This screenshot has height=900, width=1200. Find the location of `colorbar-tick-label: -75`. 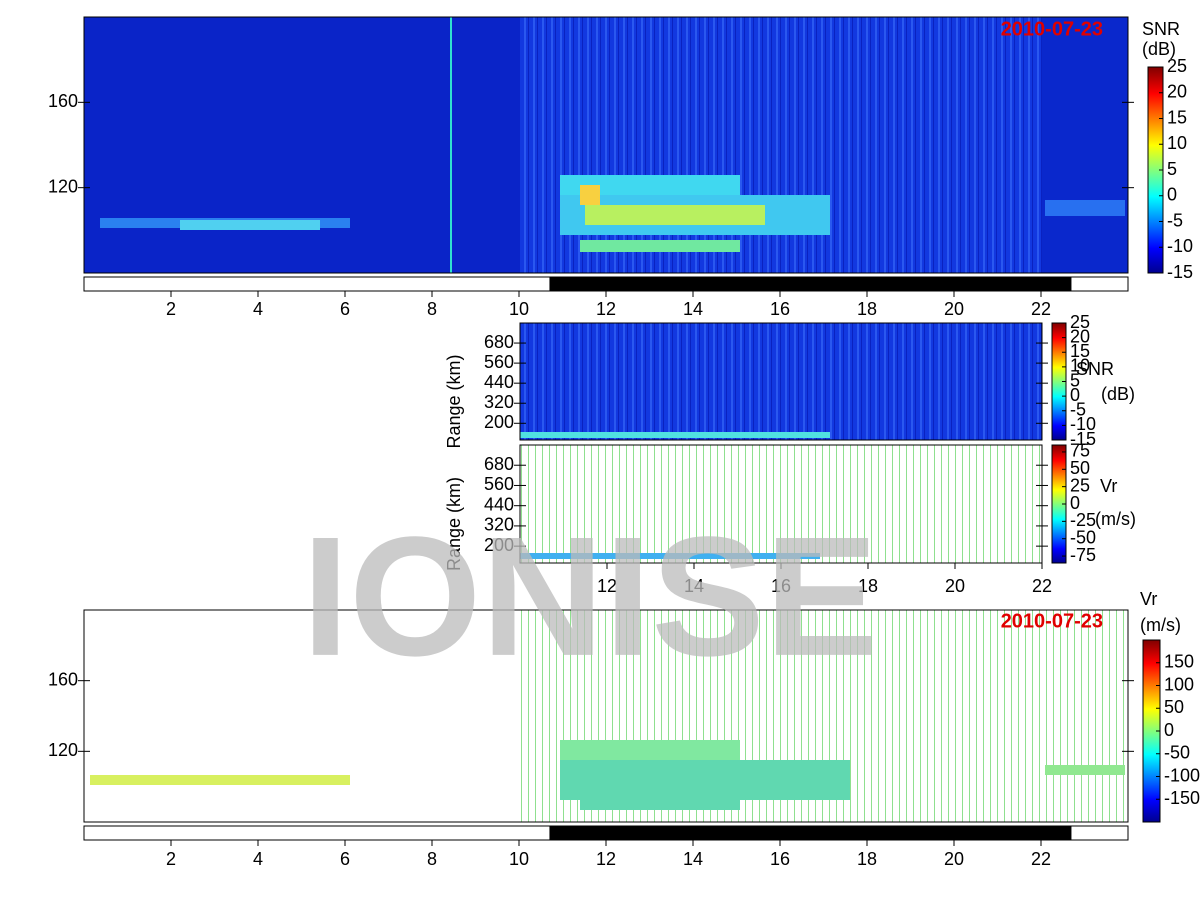

colorbar-tick-label: -75 is located at coordinates (1083, 555).